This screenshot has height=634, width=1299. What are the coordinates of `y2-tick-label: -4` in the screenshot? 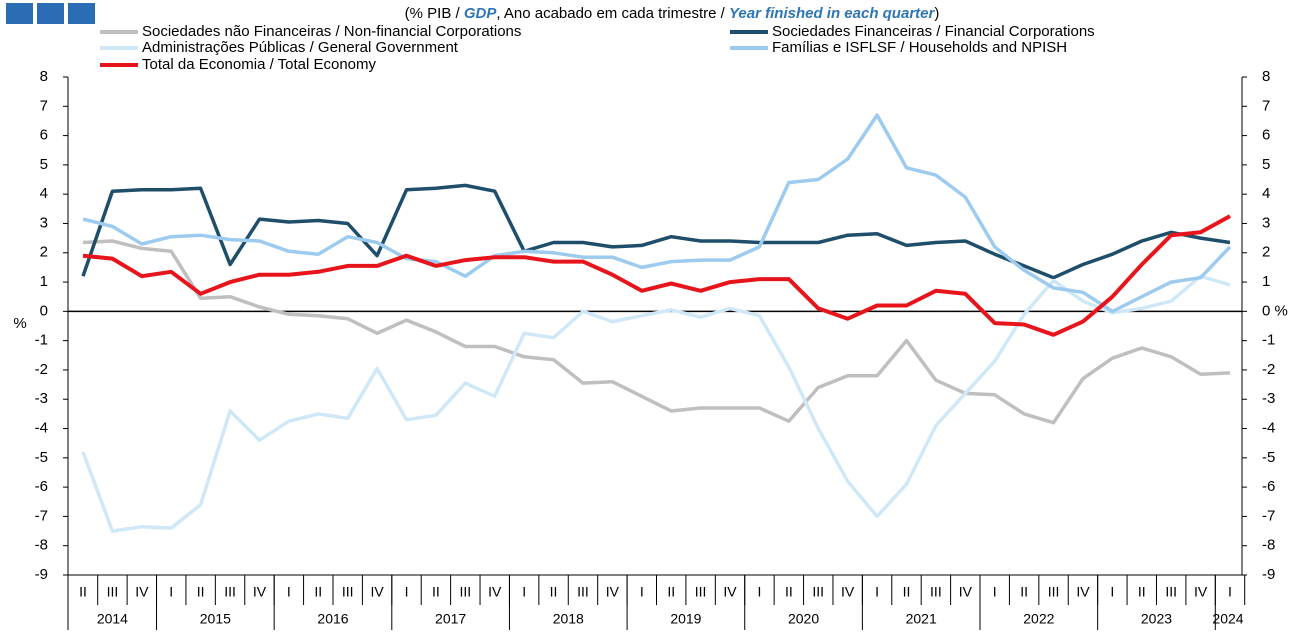 It's located at (1268, 427).